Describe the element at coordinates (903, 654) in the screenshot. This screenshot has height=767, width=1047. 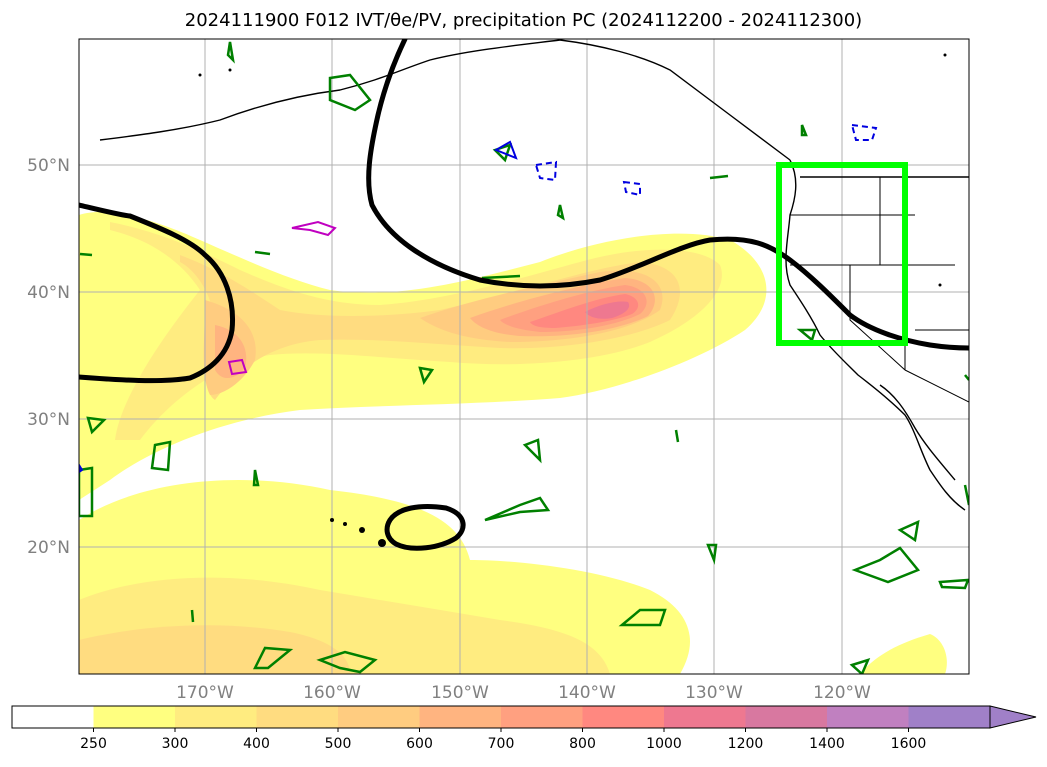
I see `ivt-band-250-southeast` at that location.